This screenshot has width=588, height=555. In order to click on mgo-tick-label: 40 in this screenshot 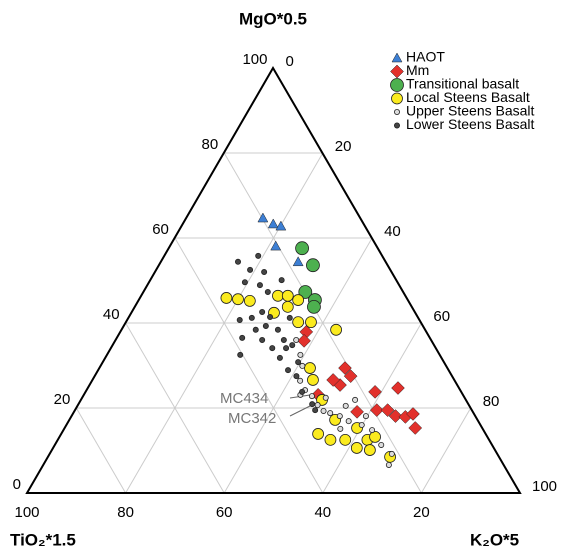, I will do `click(111, 314)`.